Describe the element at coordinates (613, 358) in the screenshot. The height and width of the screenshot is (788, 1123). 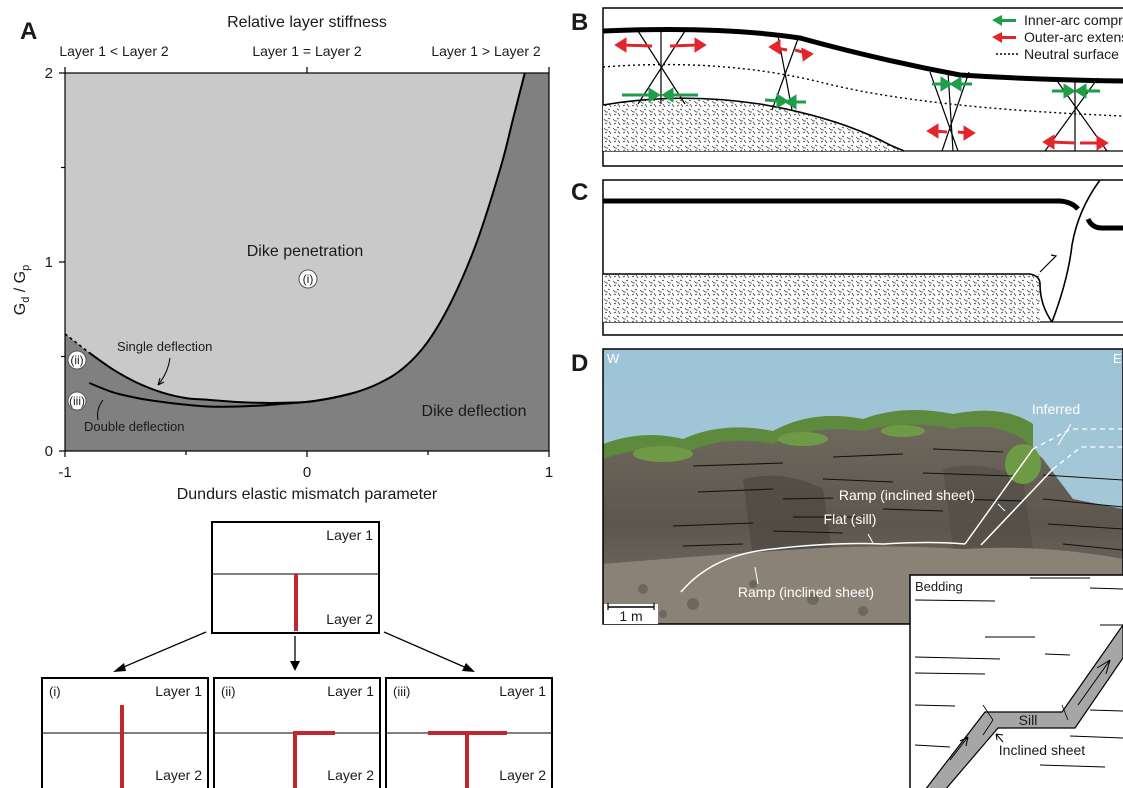
I see `west-label: W` at that location.